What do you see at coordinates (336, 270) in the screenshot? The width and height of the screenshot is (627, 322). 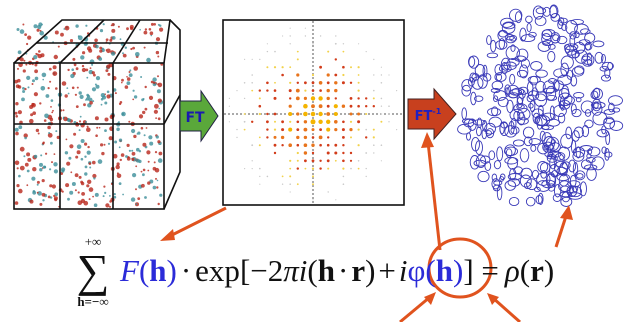 I see `equation-body: F(h) · exp[−2πi(h·r)+iφ(h)] = ρ(r)` at bounding box center [336, 270].